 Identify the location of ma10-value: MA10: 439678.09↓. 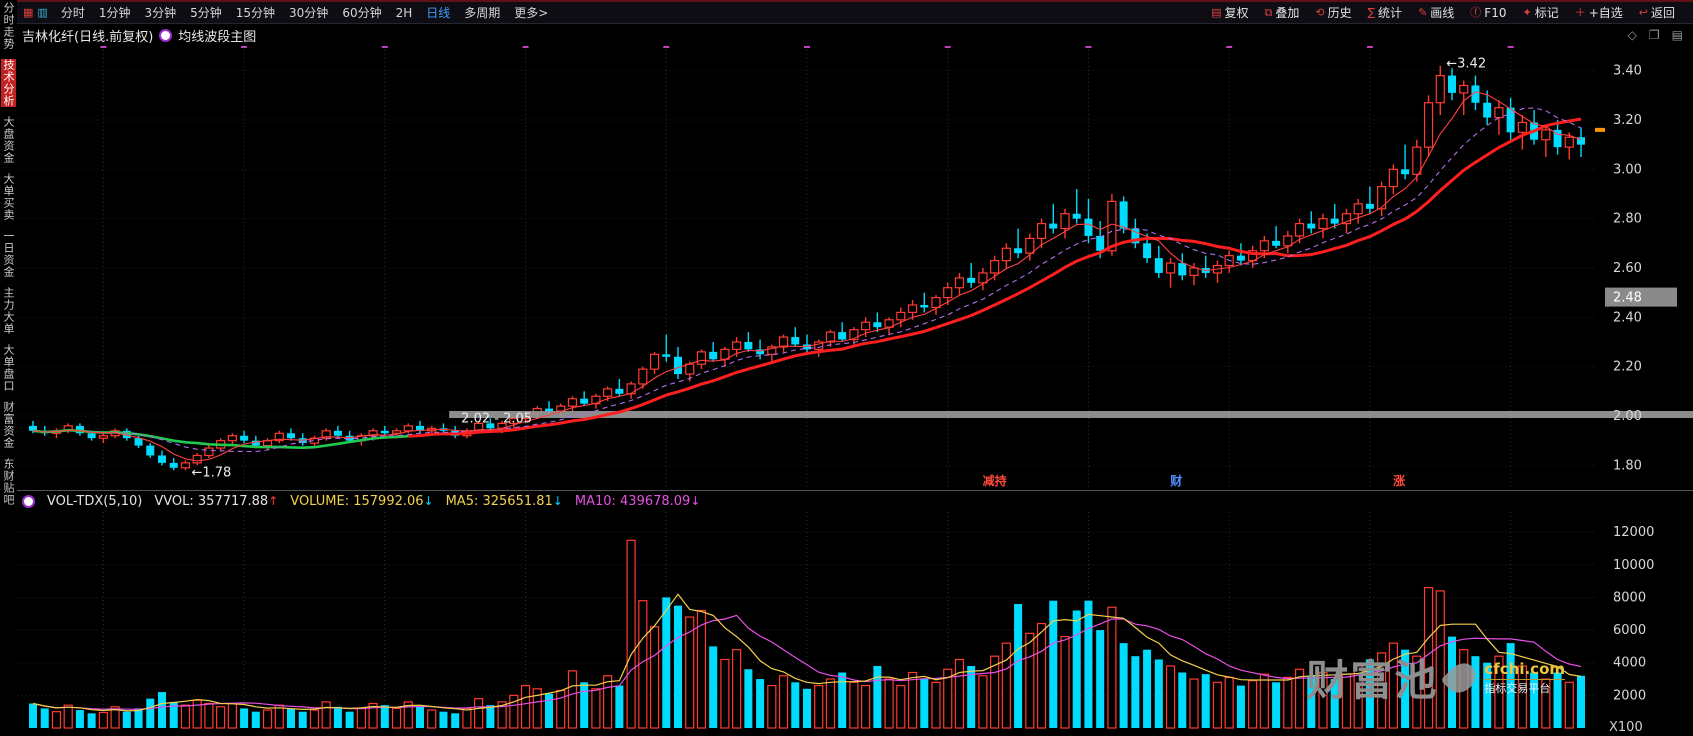
(637, 501).